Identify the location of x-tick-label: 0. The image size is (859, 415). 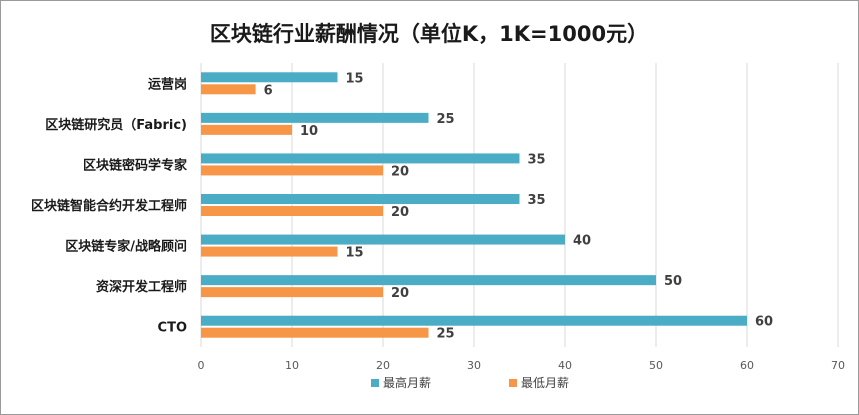
(201, 365).